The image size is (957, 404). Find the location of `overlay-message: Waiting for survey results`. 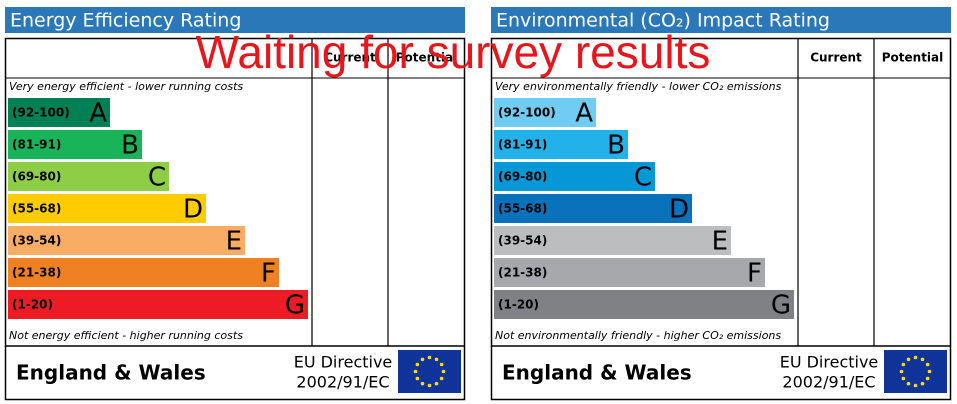

overlay-message: Waiting for survey results is located at coordinates (453, 52).